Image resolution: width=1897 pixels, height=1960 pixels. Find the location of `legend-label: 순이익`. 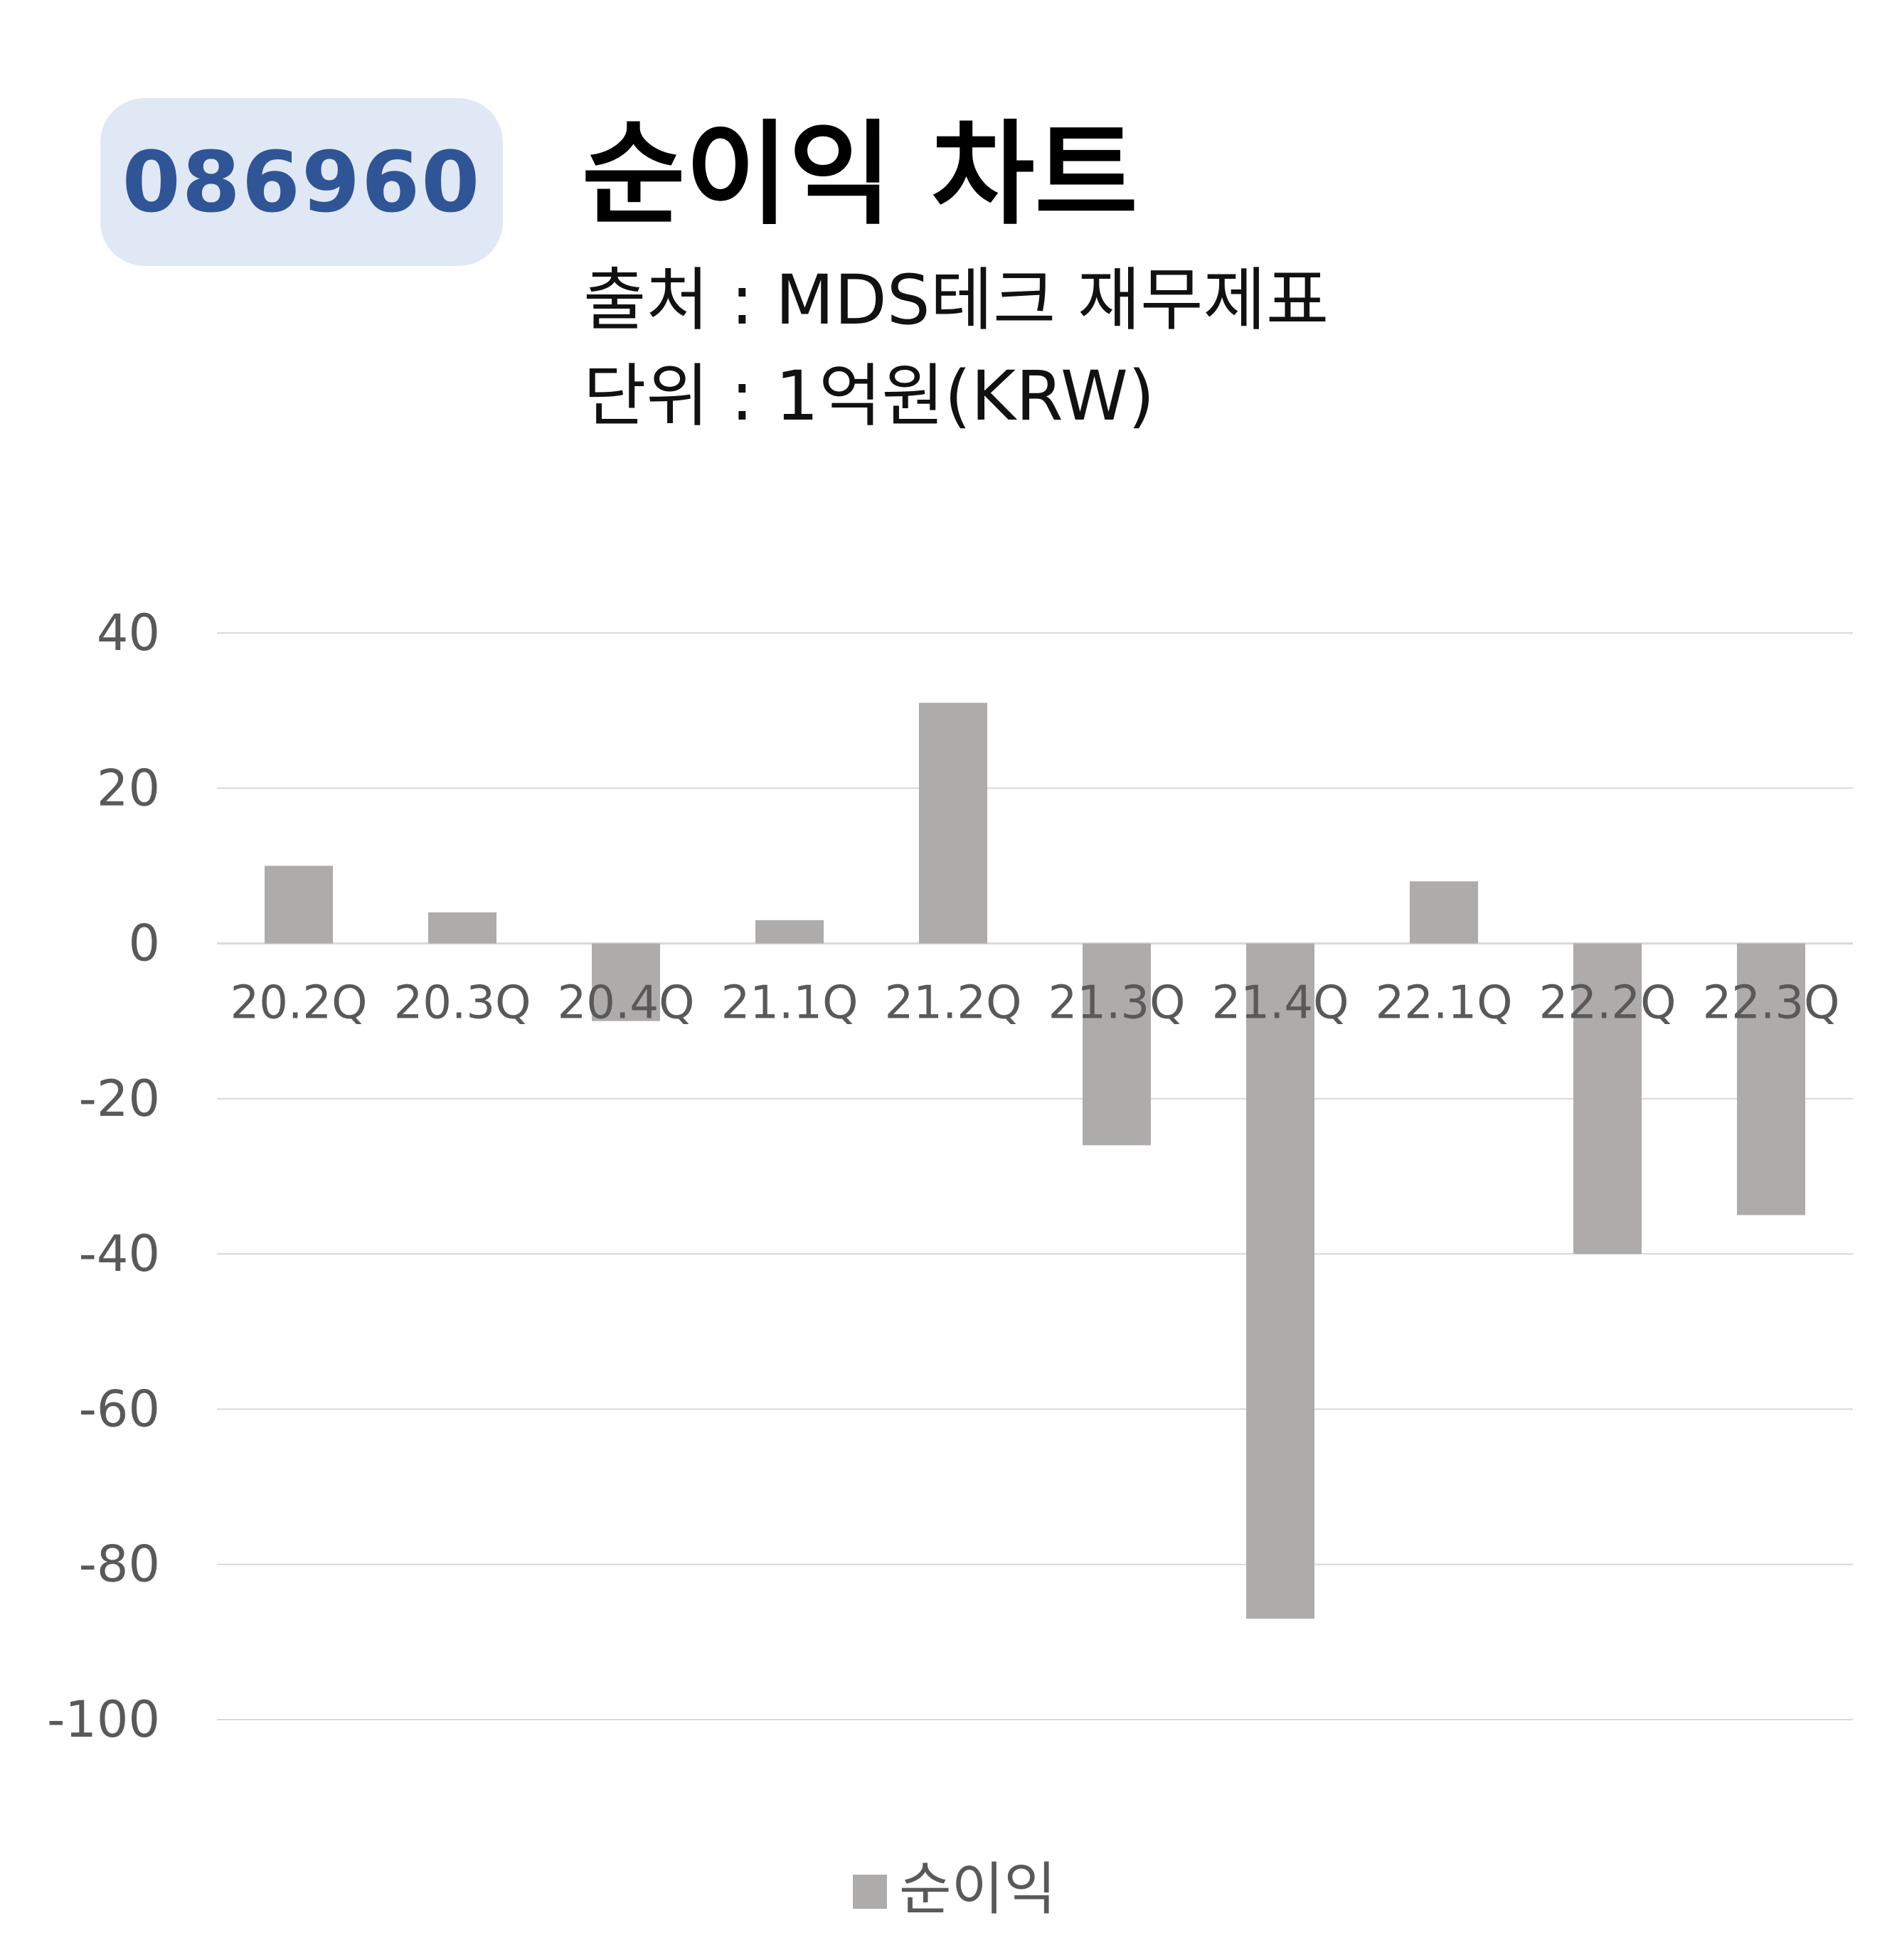

legend-label: 순이익 is located at coordinates (977, 1889).